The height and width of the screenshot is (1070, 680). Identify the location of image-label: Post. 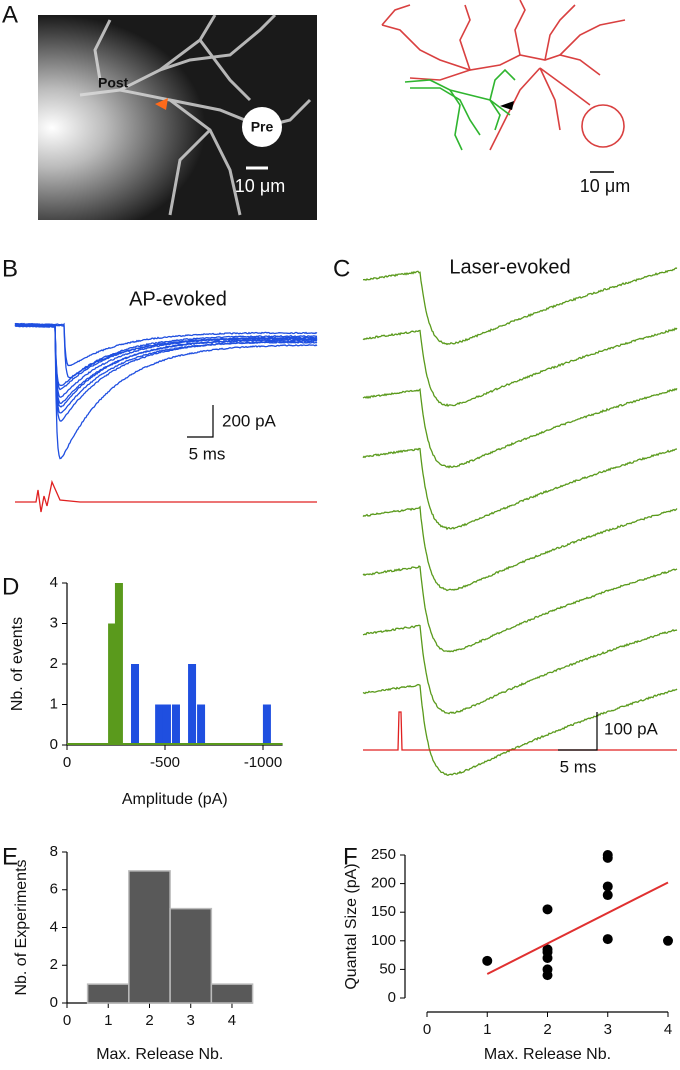
(113, 83).